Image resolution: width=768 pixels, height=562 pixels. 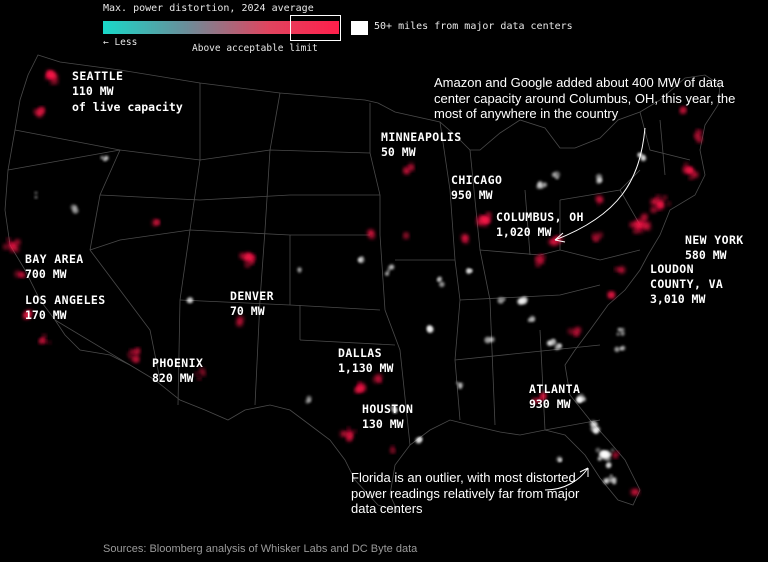 I want to click on city-name: DENVER, so click(x=252, y=296).